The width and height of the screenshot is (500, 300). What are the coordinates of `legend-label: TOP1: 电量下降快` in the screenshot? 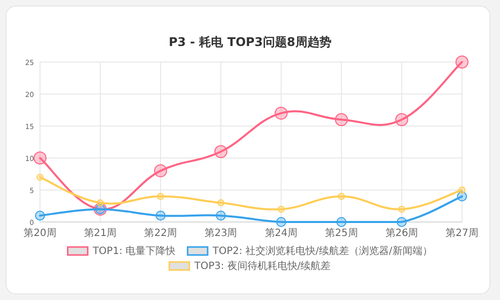 It's located at (134, 251).